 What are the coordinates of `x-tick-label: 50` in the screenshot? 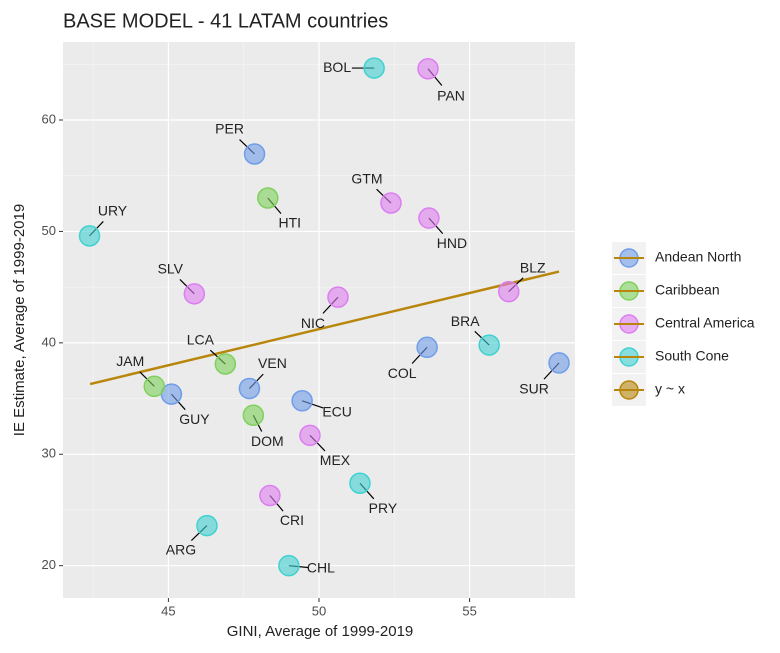 It's located at (319, 610).